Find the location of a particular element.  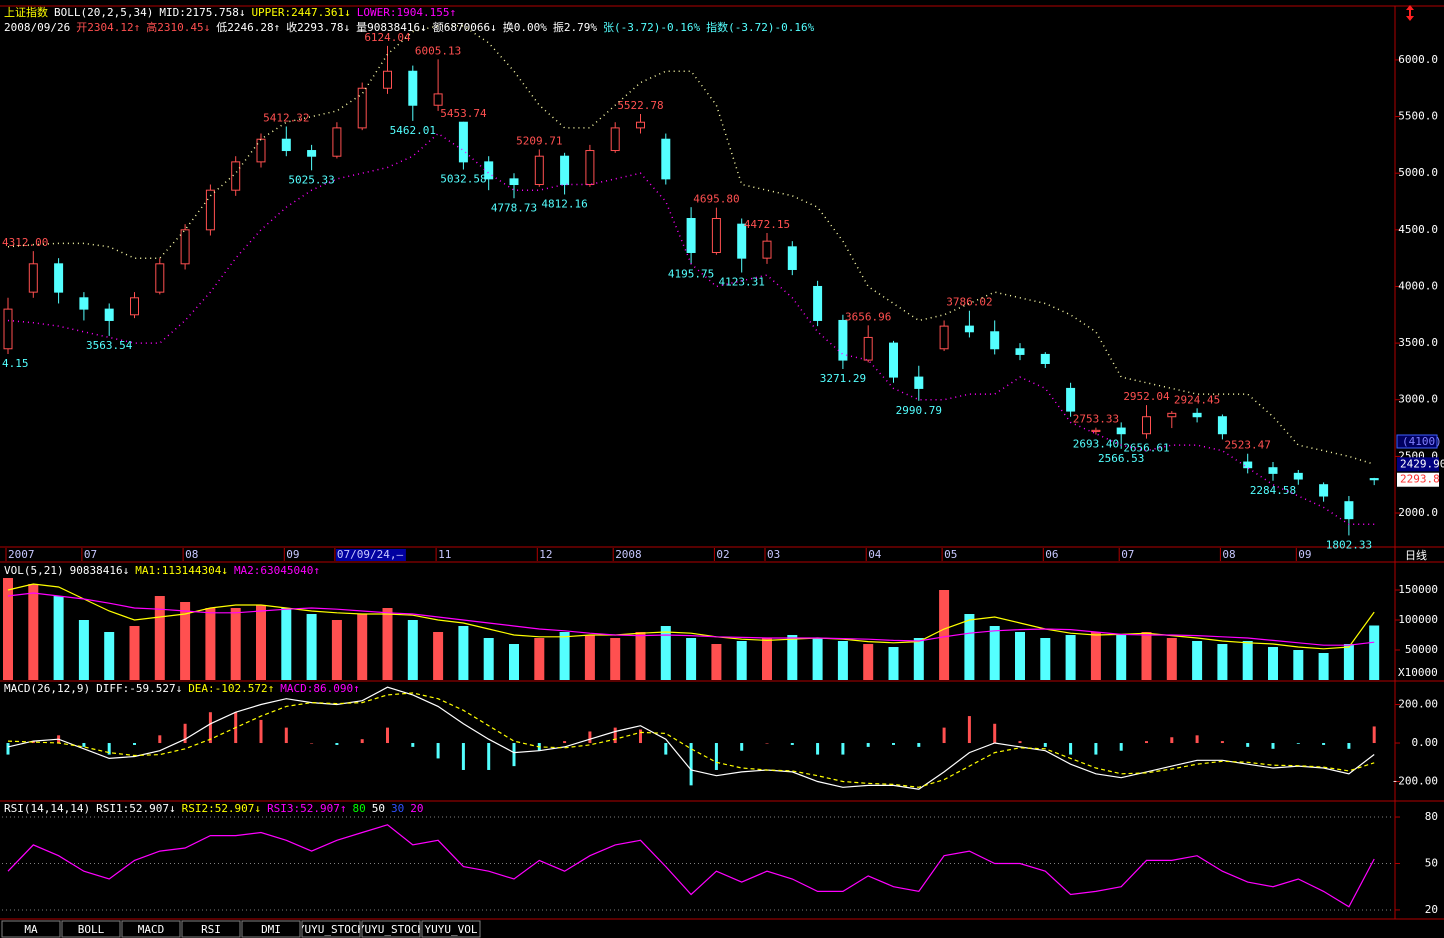

price-annotation: 5462.01 is located at coordinates (413, 130).